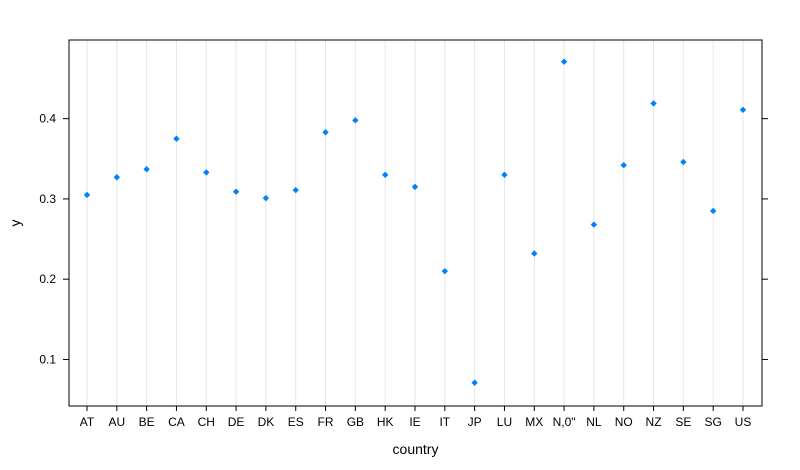 The width and height of the screenshot is (800, 470). What do you see at coordinates (176, 422) in the screenshot?
I see `x-tick-label: CA` at bounding box center [176, 422].